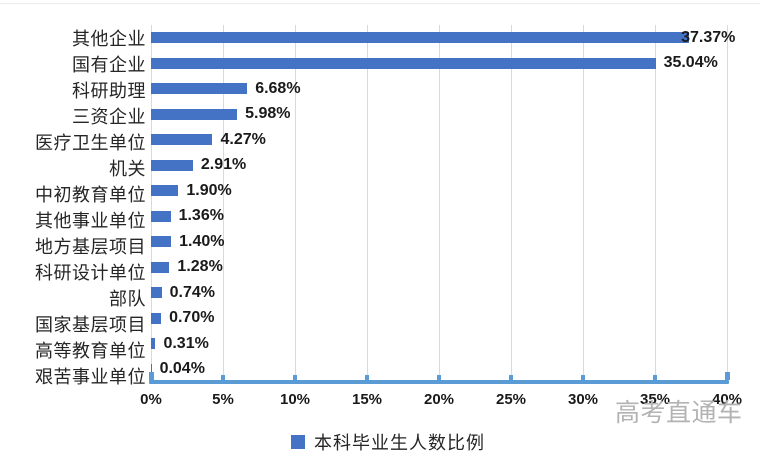  I want to click on legend-label: 本科毕业生人数比例, so click(399, 443).